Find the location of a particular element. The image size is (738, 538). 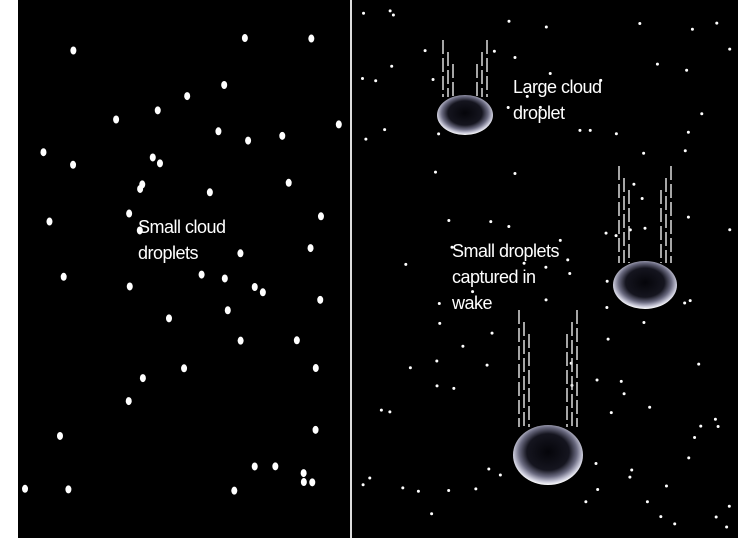

label: captured in is located at coordinates (494, 277).